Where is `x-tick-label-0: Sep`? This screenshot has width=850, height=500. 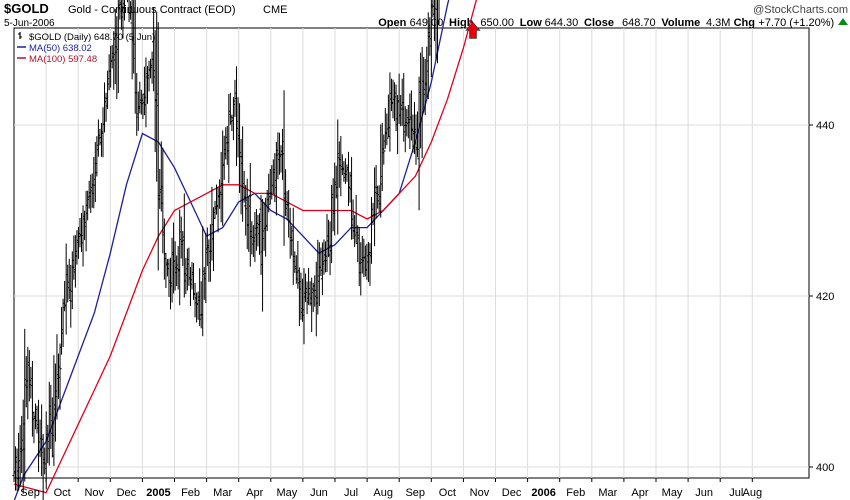
x-tick-label-0: Sep is located at coordinates (30, 493).